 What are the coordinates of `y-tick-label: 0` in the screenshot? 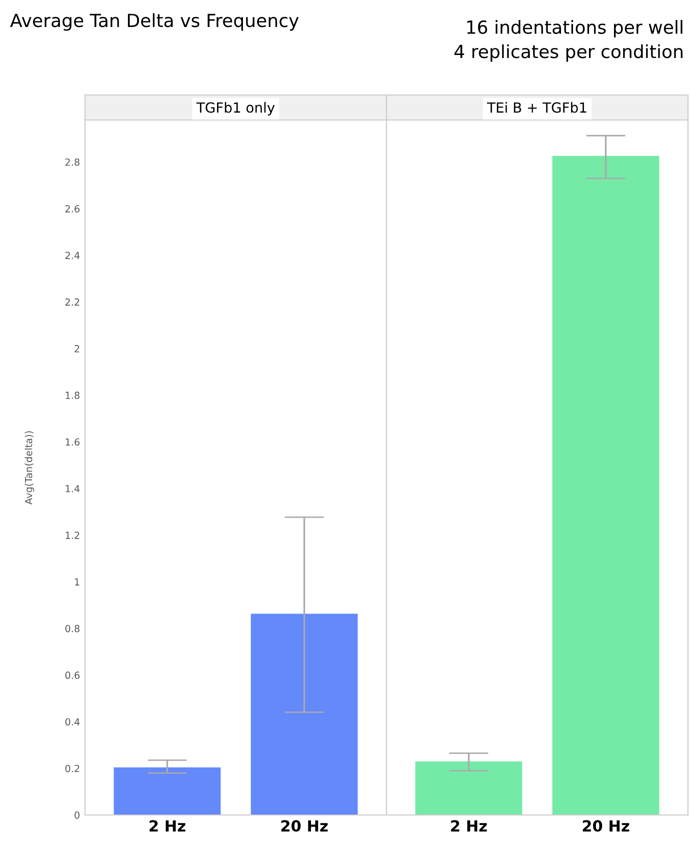 It's located at (77, 815).